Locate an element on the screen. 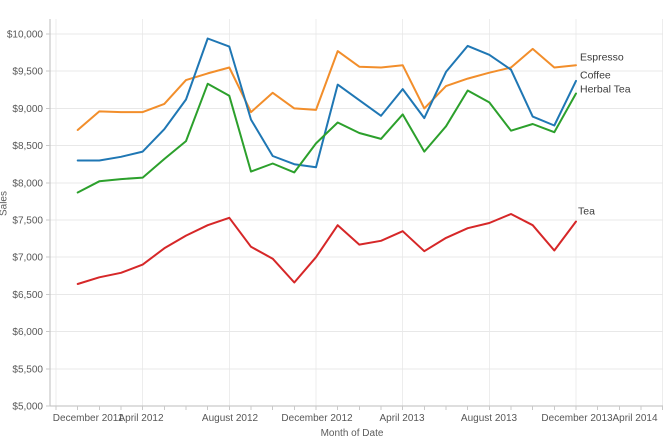 The image size is (663, 448). y-tick-label: $7,500 is located at coordinates (27, 221).